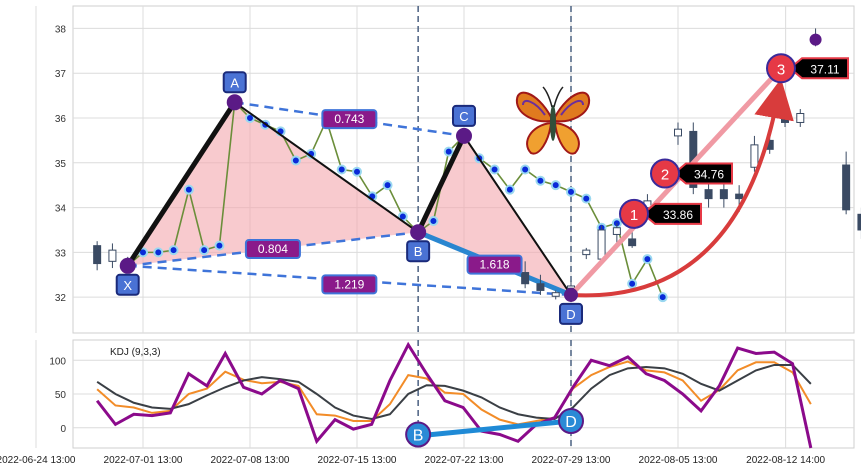  I want to click on pattern-label: C, so click(463, 116).